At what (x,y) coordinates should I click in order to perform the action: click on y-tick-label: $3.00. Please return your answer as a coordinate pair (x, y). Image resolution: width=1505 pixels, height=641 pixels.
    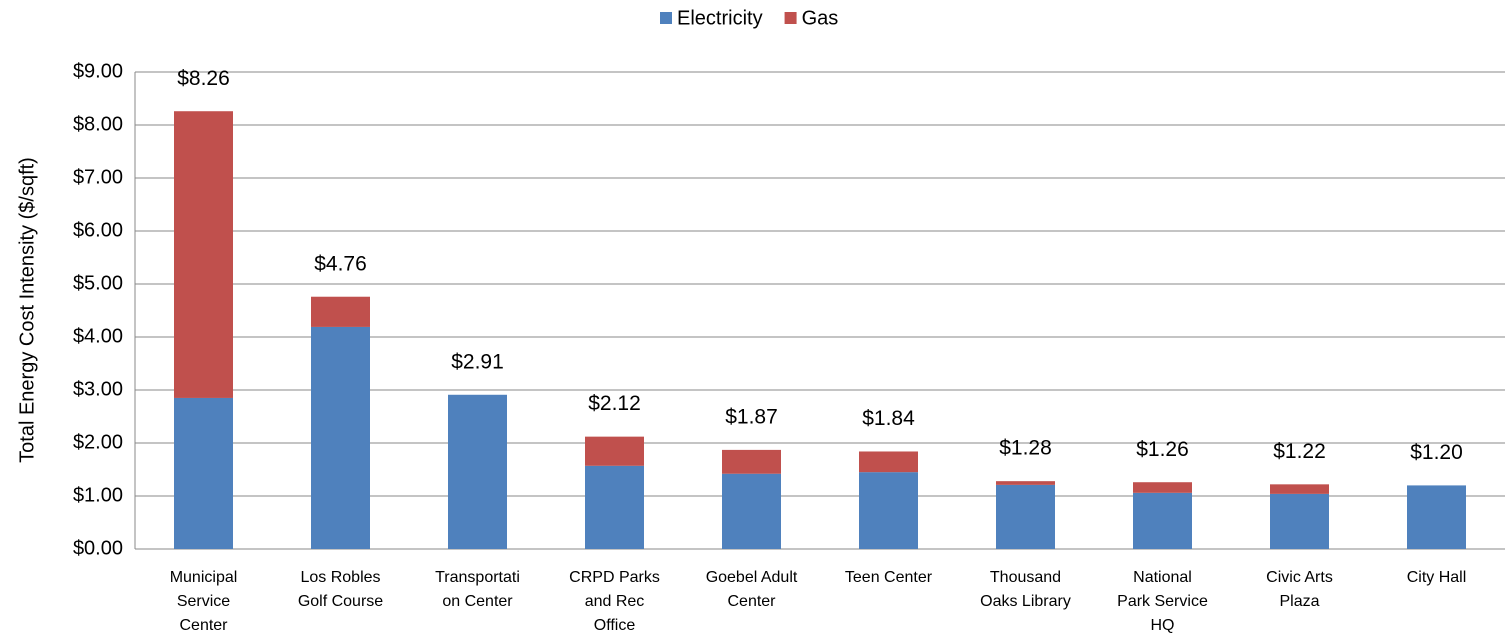
    Looking at the image, I should click on (98, 389).